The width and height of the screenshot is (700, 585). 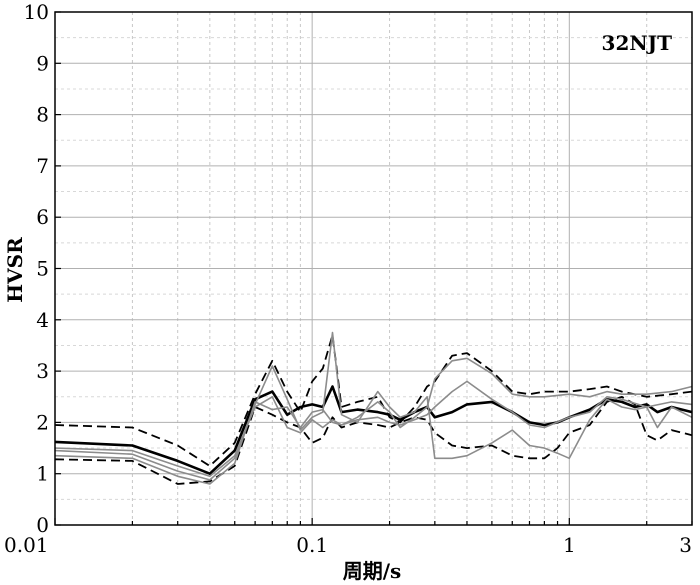 What do you see at coordinates (42, 166) in the screenshot?
I see `y-tick-label: 7` at bounding box center [42, 166].